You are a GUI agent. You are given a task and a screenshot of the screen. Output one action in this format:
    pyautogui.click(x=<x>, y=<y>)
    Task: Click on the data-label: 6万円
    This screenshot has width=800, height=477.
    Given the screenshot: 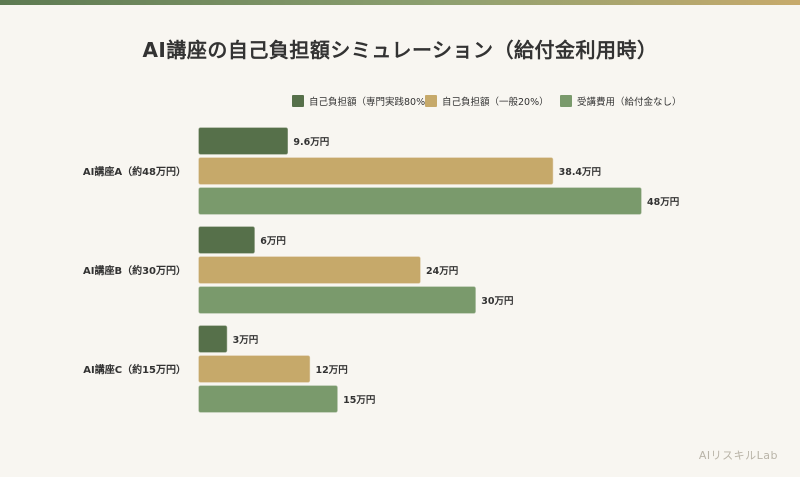 What is the action you would take?
    pyautogui.click(x=273, y=241)
    